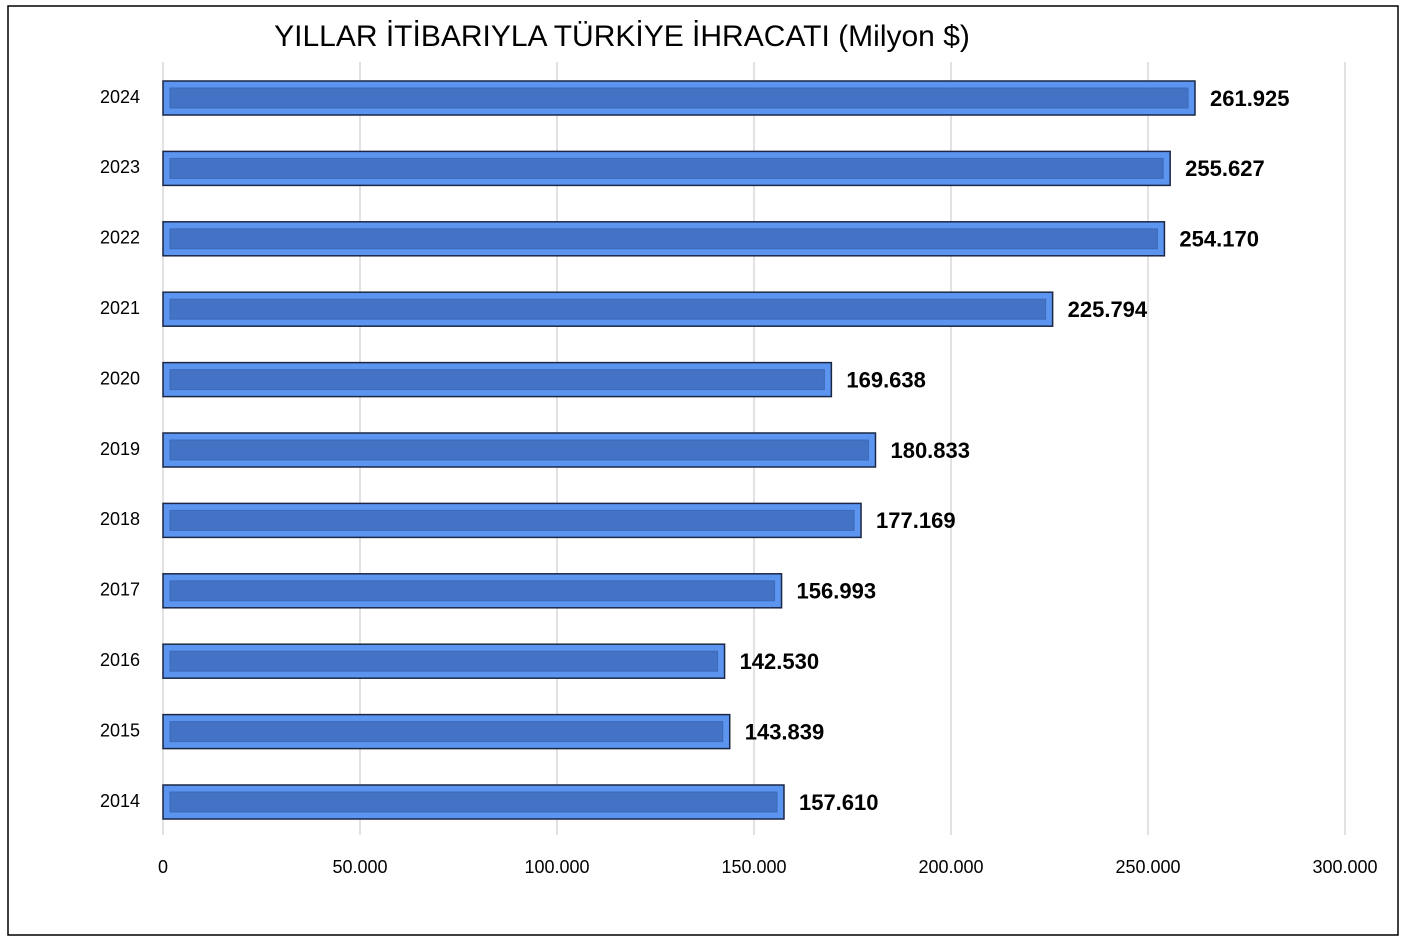  Describe the element at coordinates (753, 867) in the screenshot. I see `x-tick-label: 150.000` at that location.